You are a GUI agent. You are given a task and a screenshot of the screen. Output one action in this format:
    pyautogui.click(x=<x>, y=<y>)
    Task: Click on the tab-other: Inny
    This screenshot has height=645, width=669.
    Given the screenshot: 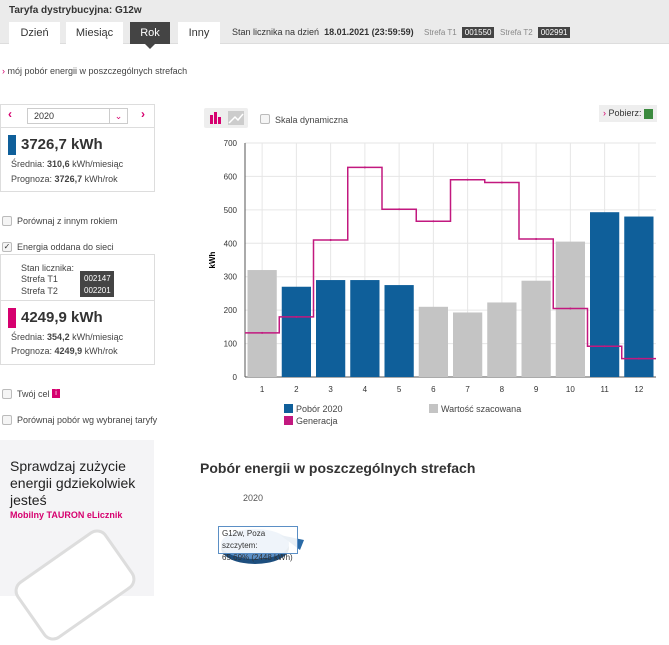 What is the action you would take?
    pyautogui.click(x=199, y=33)
    